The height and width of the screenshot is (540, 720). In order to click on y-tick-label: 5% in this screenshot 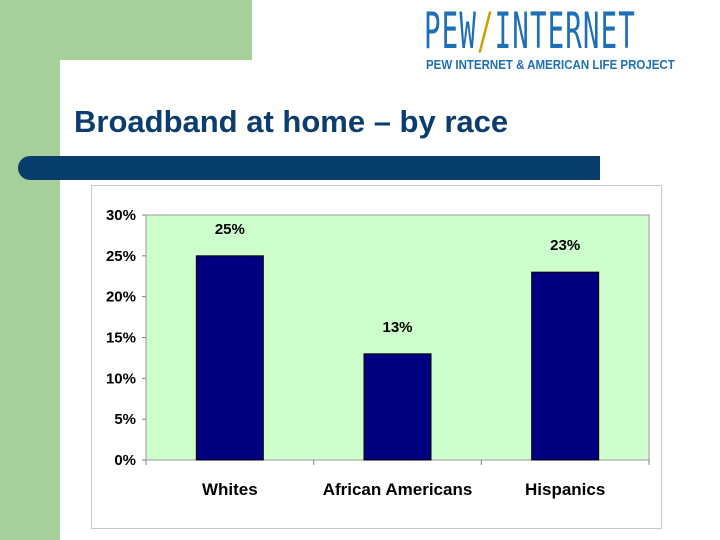, I will do `click(125, 419)`.